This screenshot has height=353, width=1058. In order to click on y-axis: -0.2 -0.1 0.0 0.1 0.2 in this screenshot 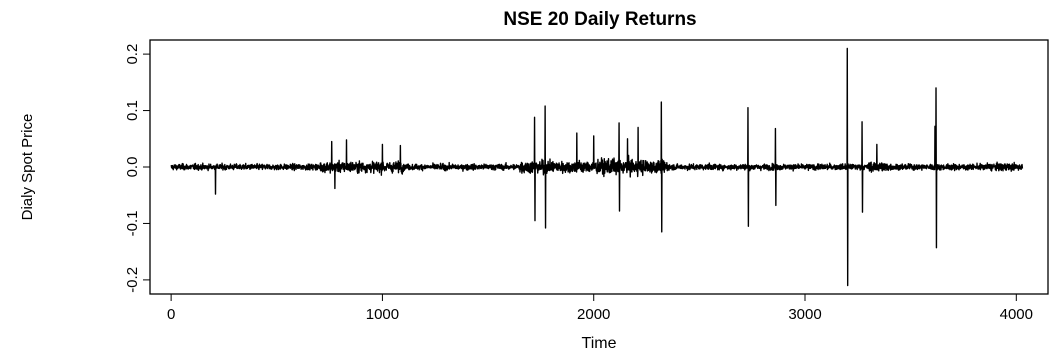, I will do `click(137, 168)`.